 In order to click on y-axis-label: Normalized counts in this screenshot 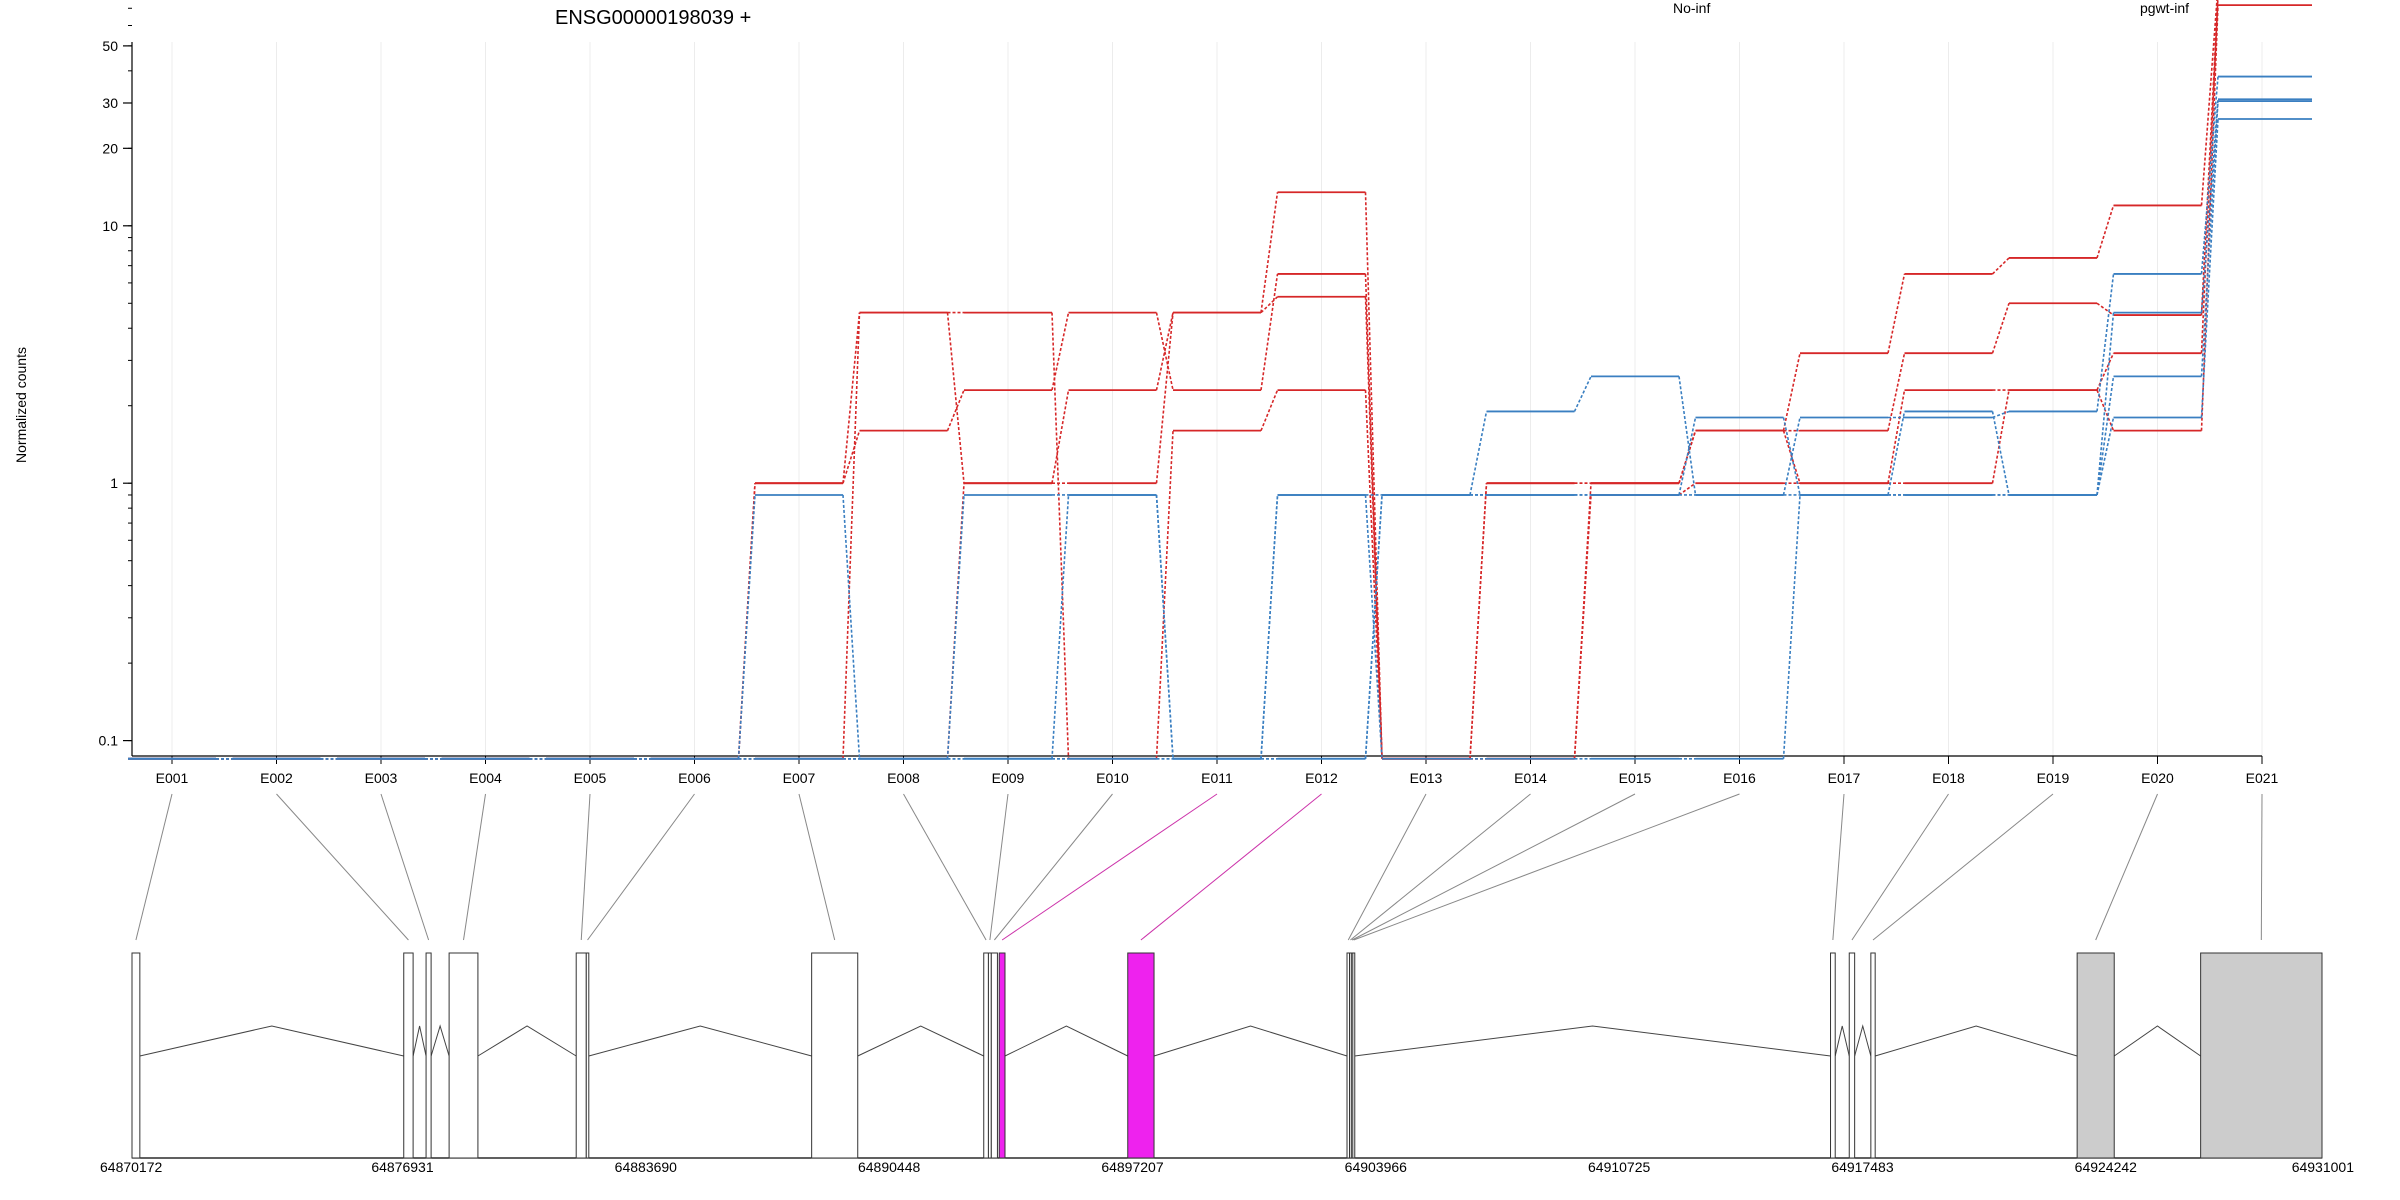, I will do `click(21, 405)`.